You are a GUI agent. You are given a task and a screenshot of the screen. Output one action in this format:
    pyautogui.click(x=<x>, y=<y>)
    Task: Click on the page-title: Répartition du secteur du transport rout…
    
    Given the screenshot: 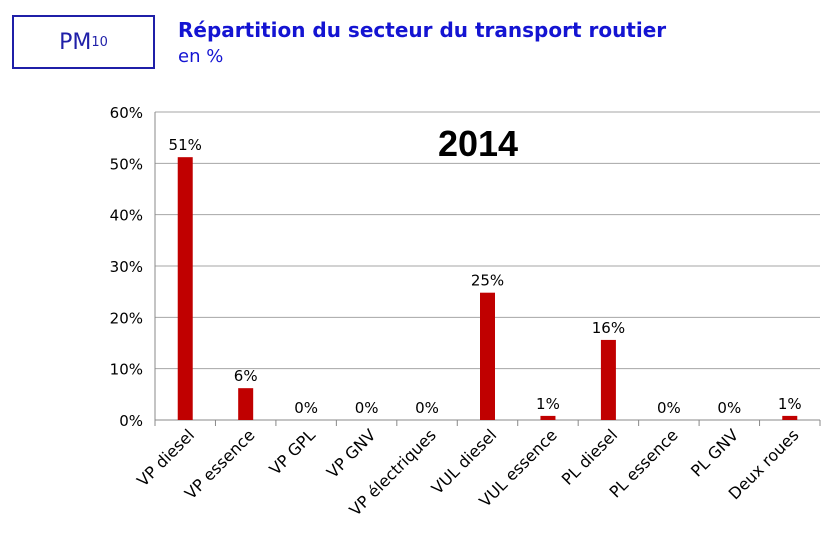 What is the action you would take?
    pyautogui.click(x=422, y=30)
    